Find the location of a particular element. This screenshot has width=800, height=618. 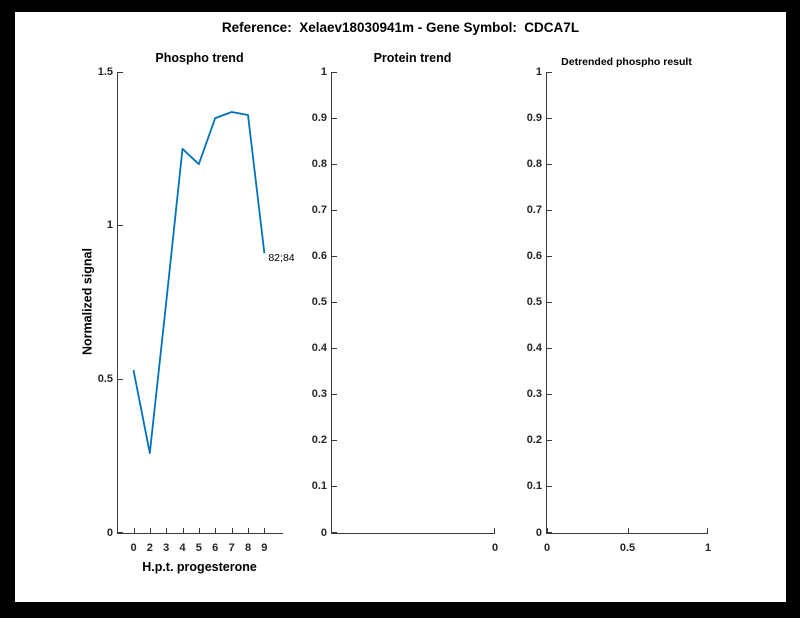

x-tick-label: 2 is located at coordinates (149, 548).